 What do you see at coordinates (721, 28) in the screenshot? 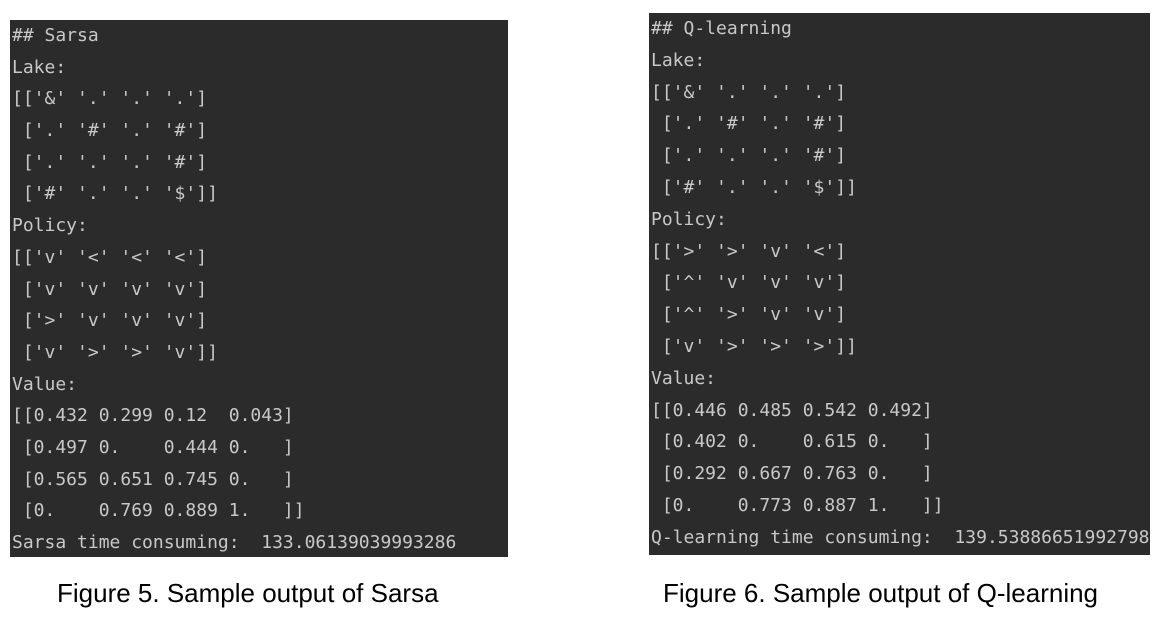
I see `terminal-line: ## Q-learning` at bounding box center [721, 28].